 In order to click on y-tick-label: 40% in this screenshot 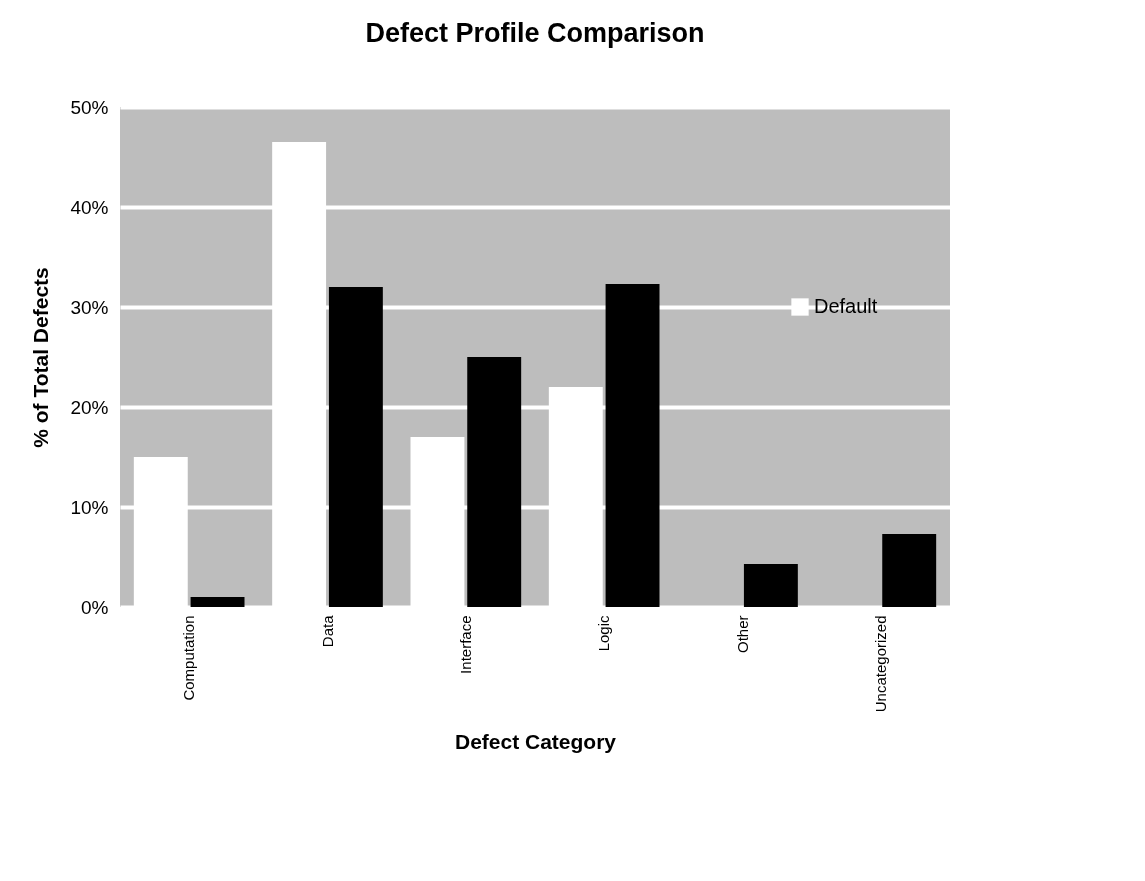, I will do `click(89, 207)`.